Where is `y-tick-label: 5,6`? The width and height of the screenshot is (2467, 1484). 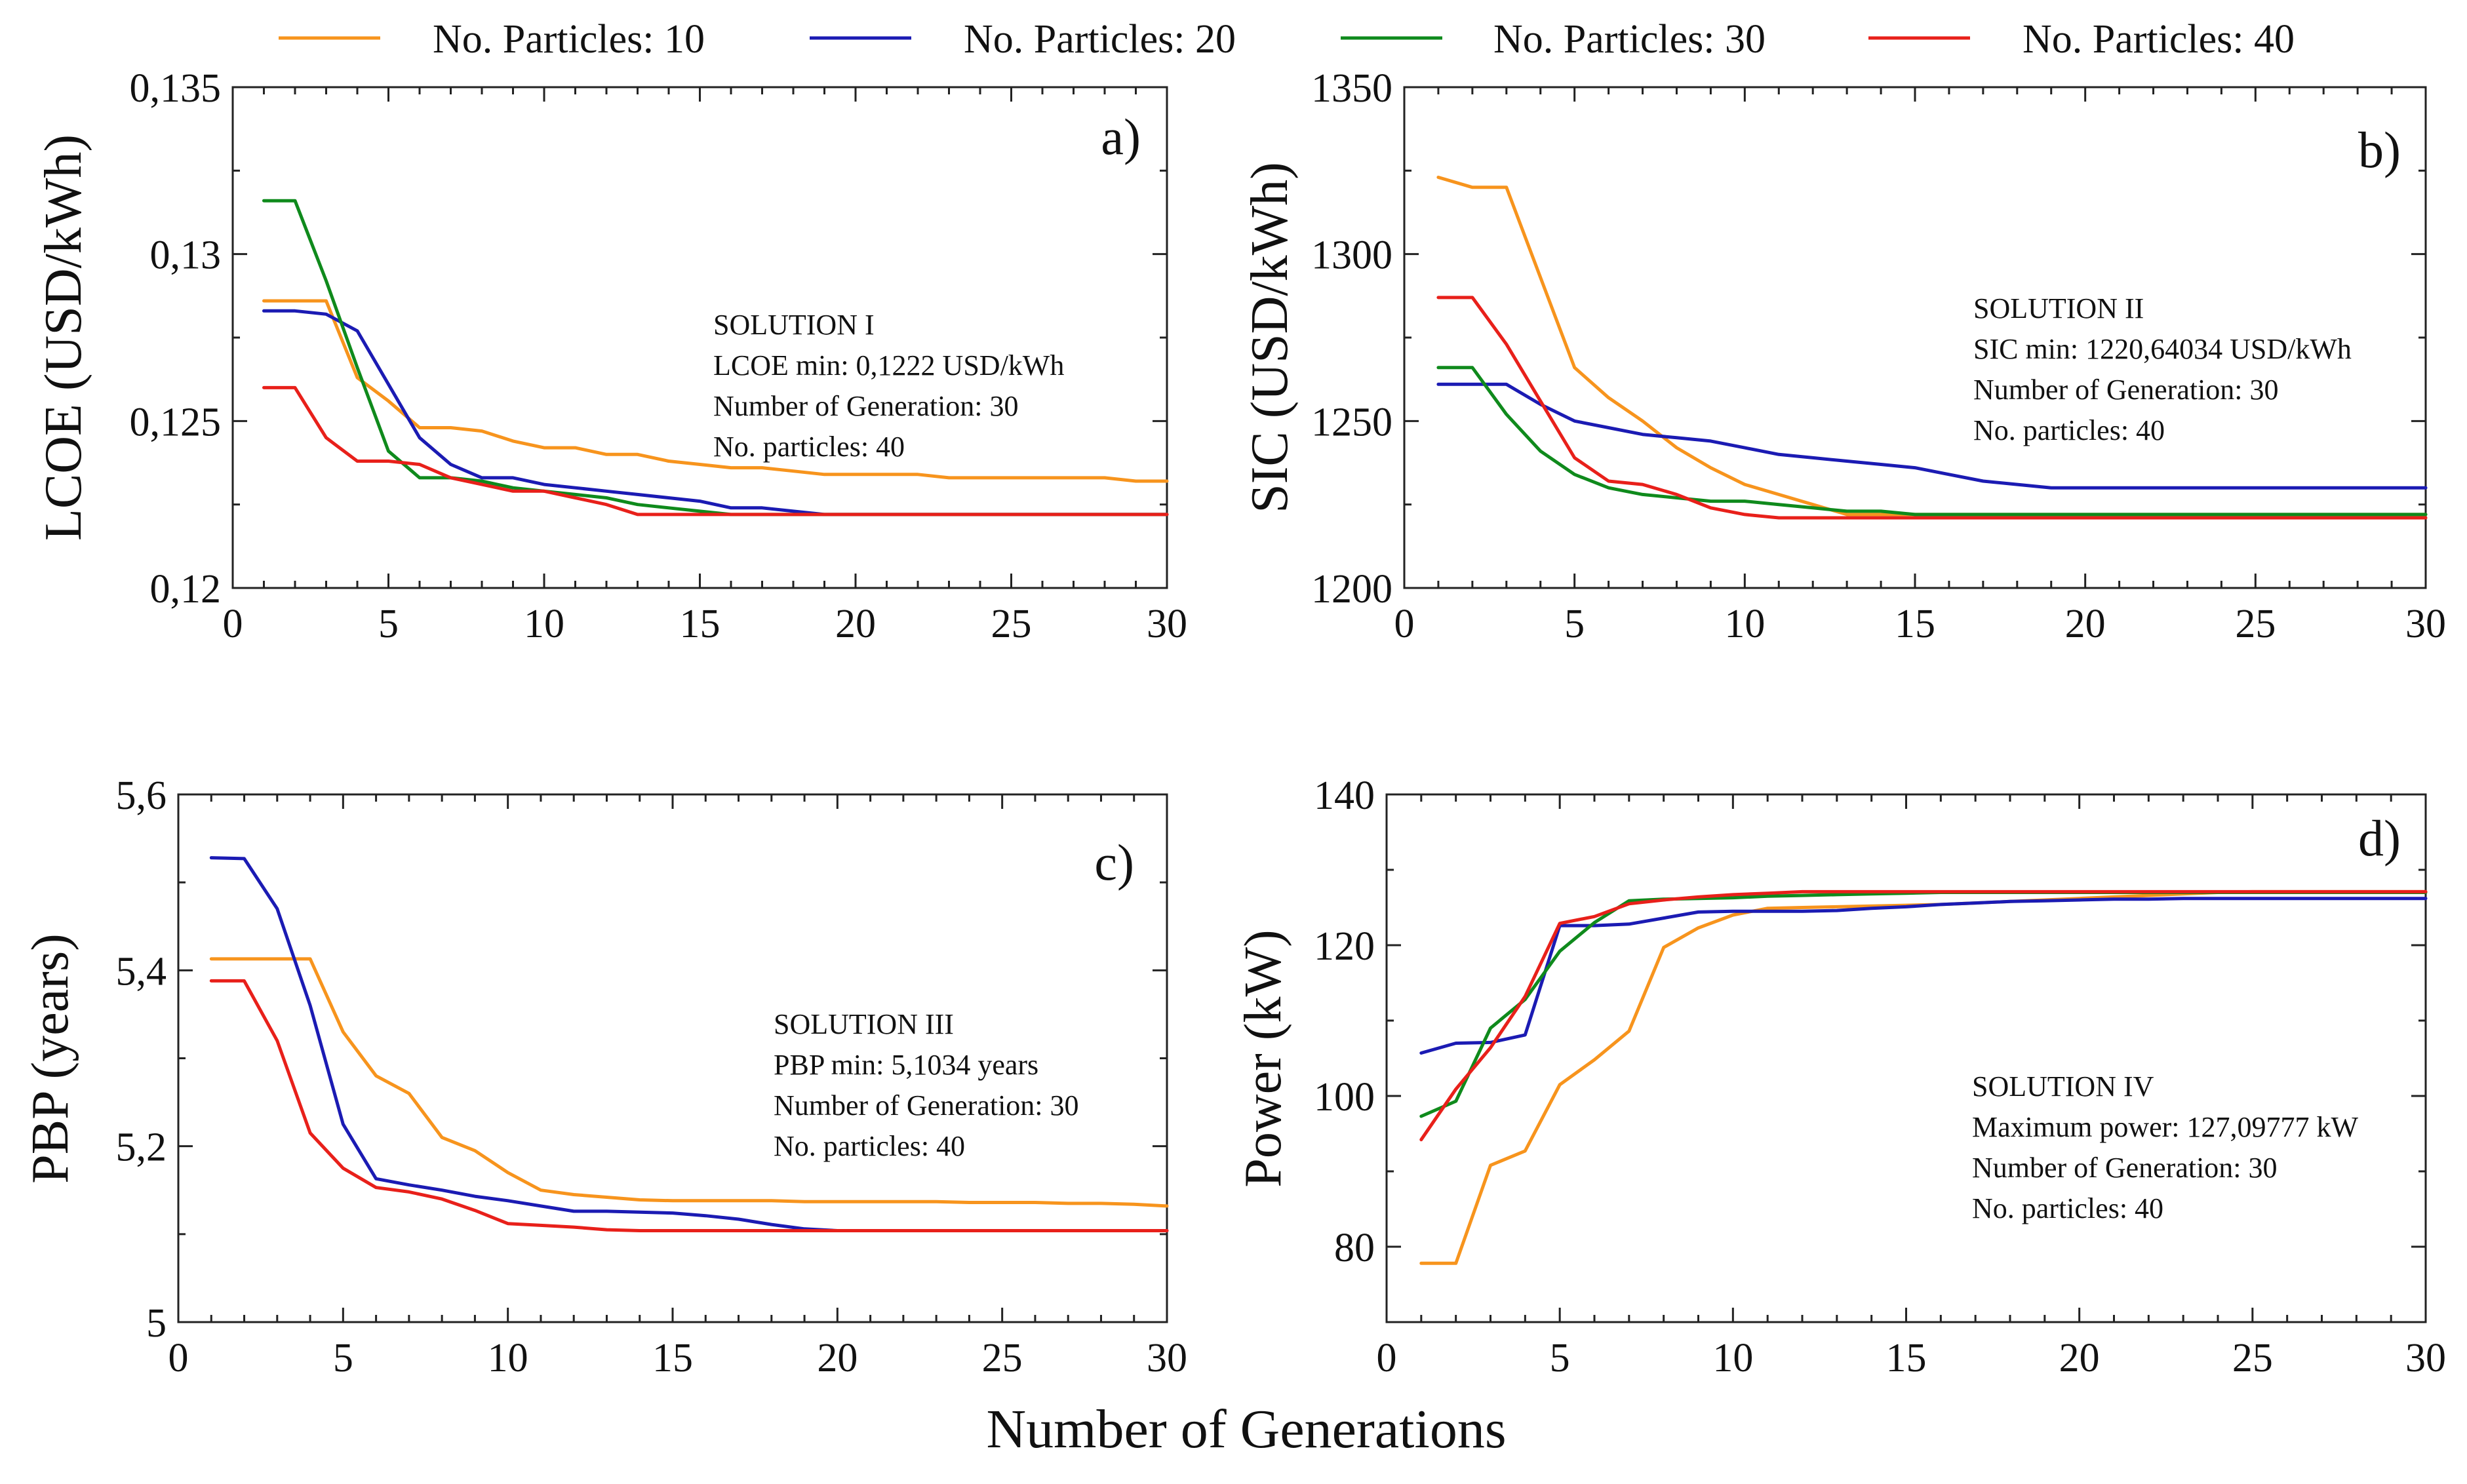
y-tick-label: 5,6 is located at coordinates (141, 795).